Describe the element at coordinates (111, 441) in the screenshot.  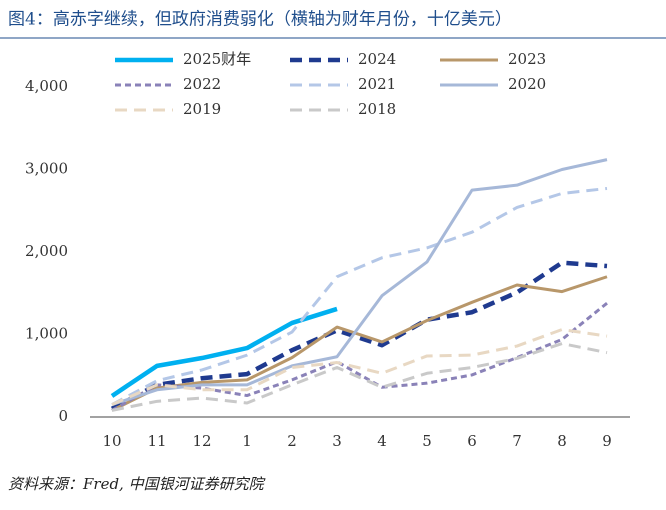
I see `x-tick-label: 10` at that location.